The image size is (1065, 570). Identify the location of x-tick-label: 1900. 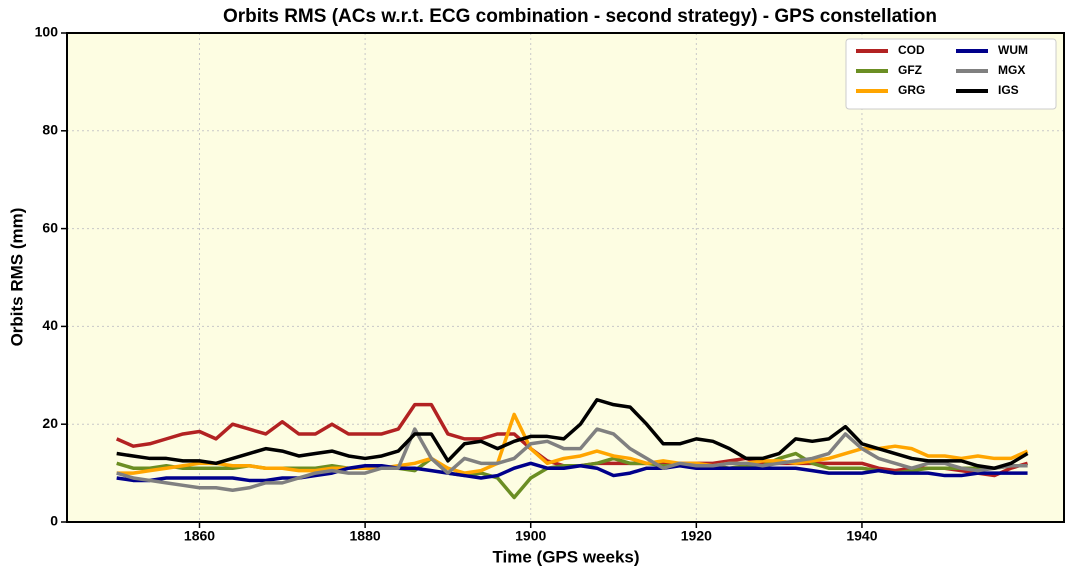
(530, 536).